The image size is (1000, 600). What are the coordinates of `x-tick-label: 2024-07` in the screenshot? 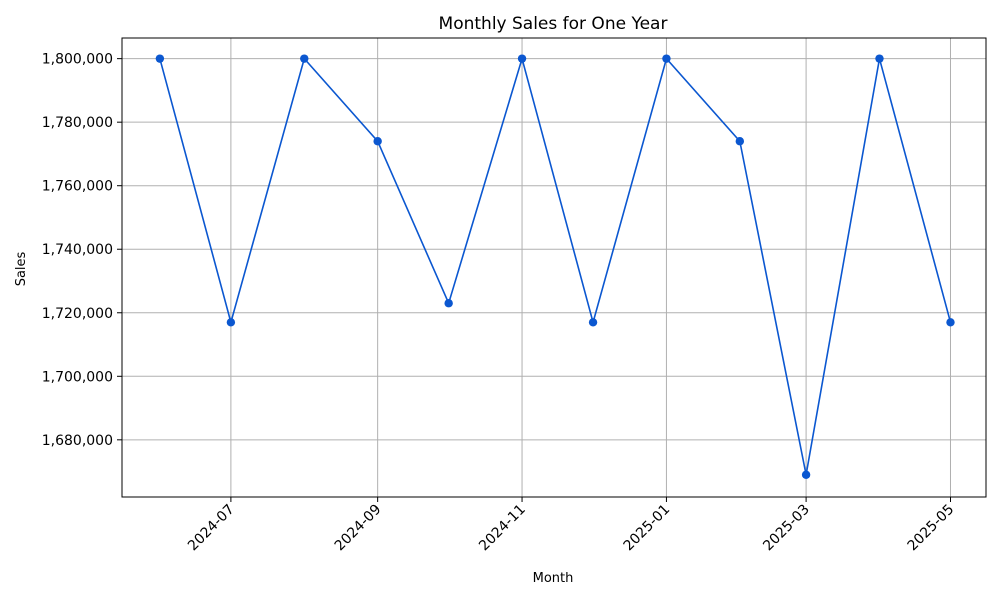 It's located at (211, 528).